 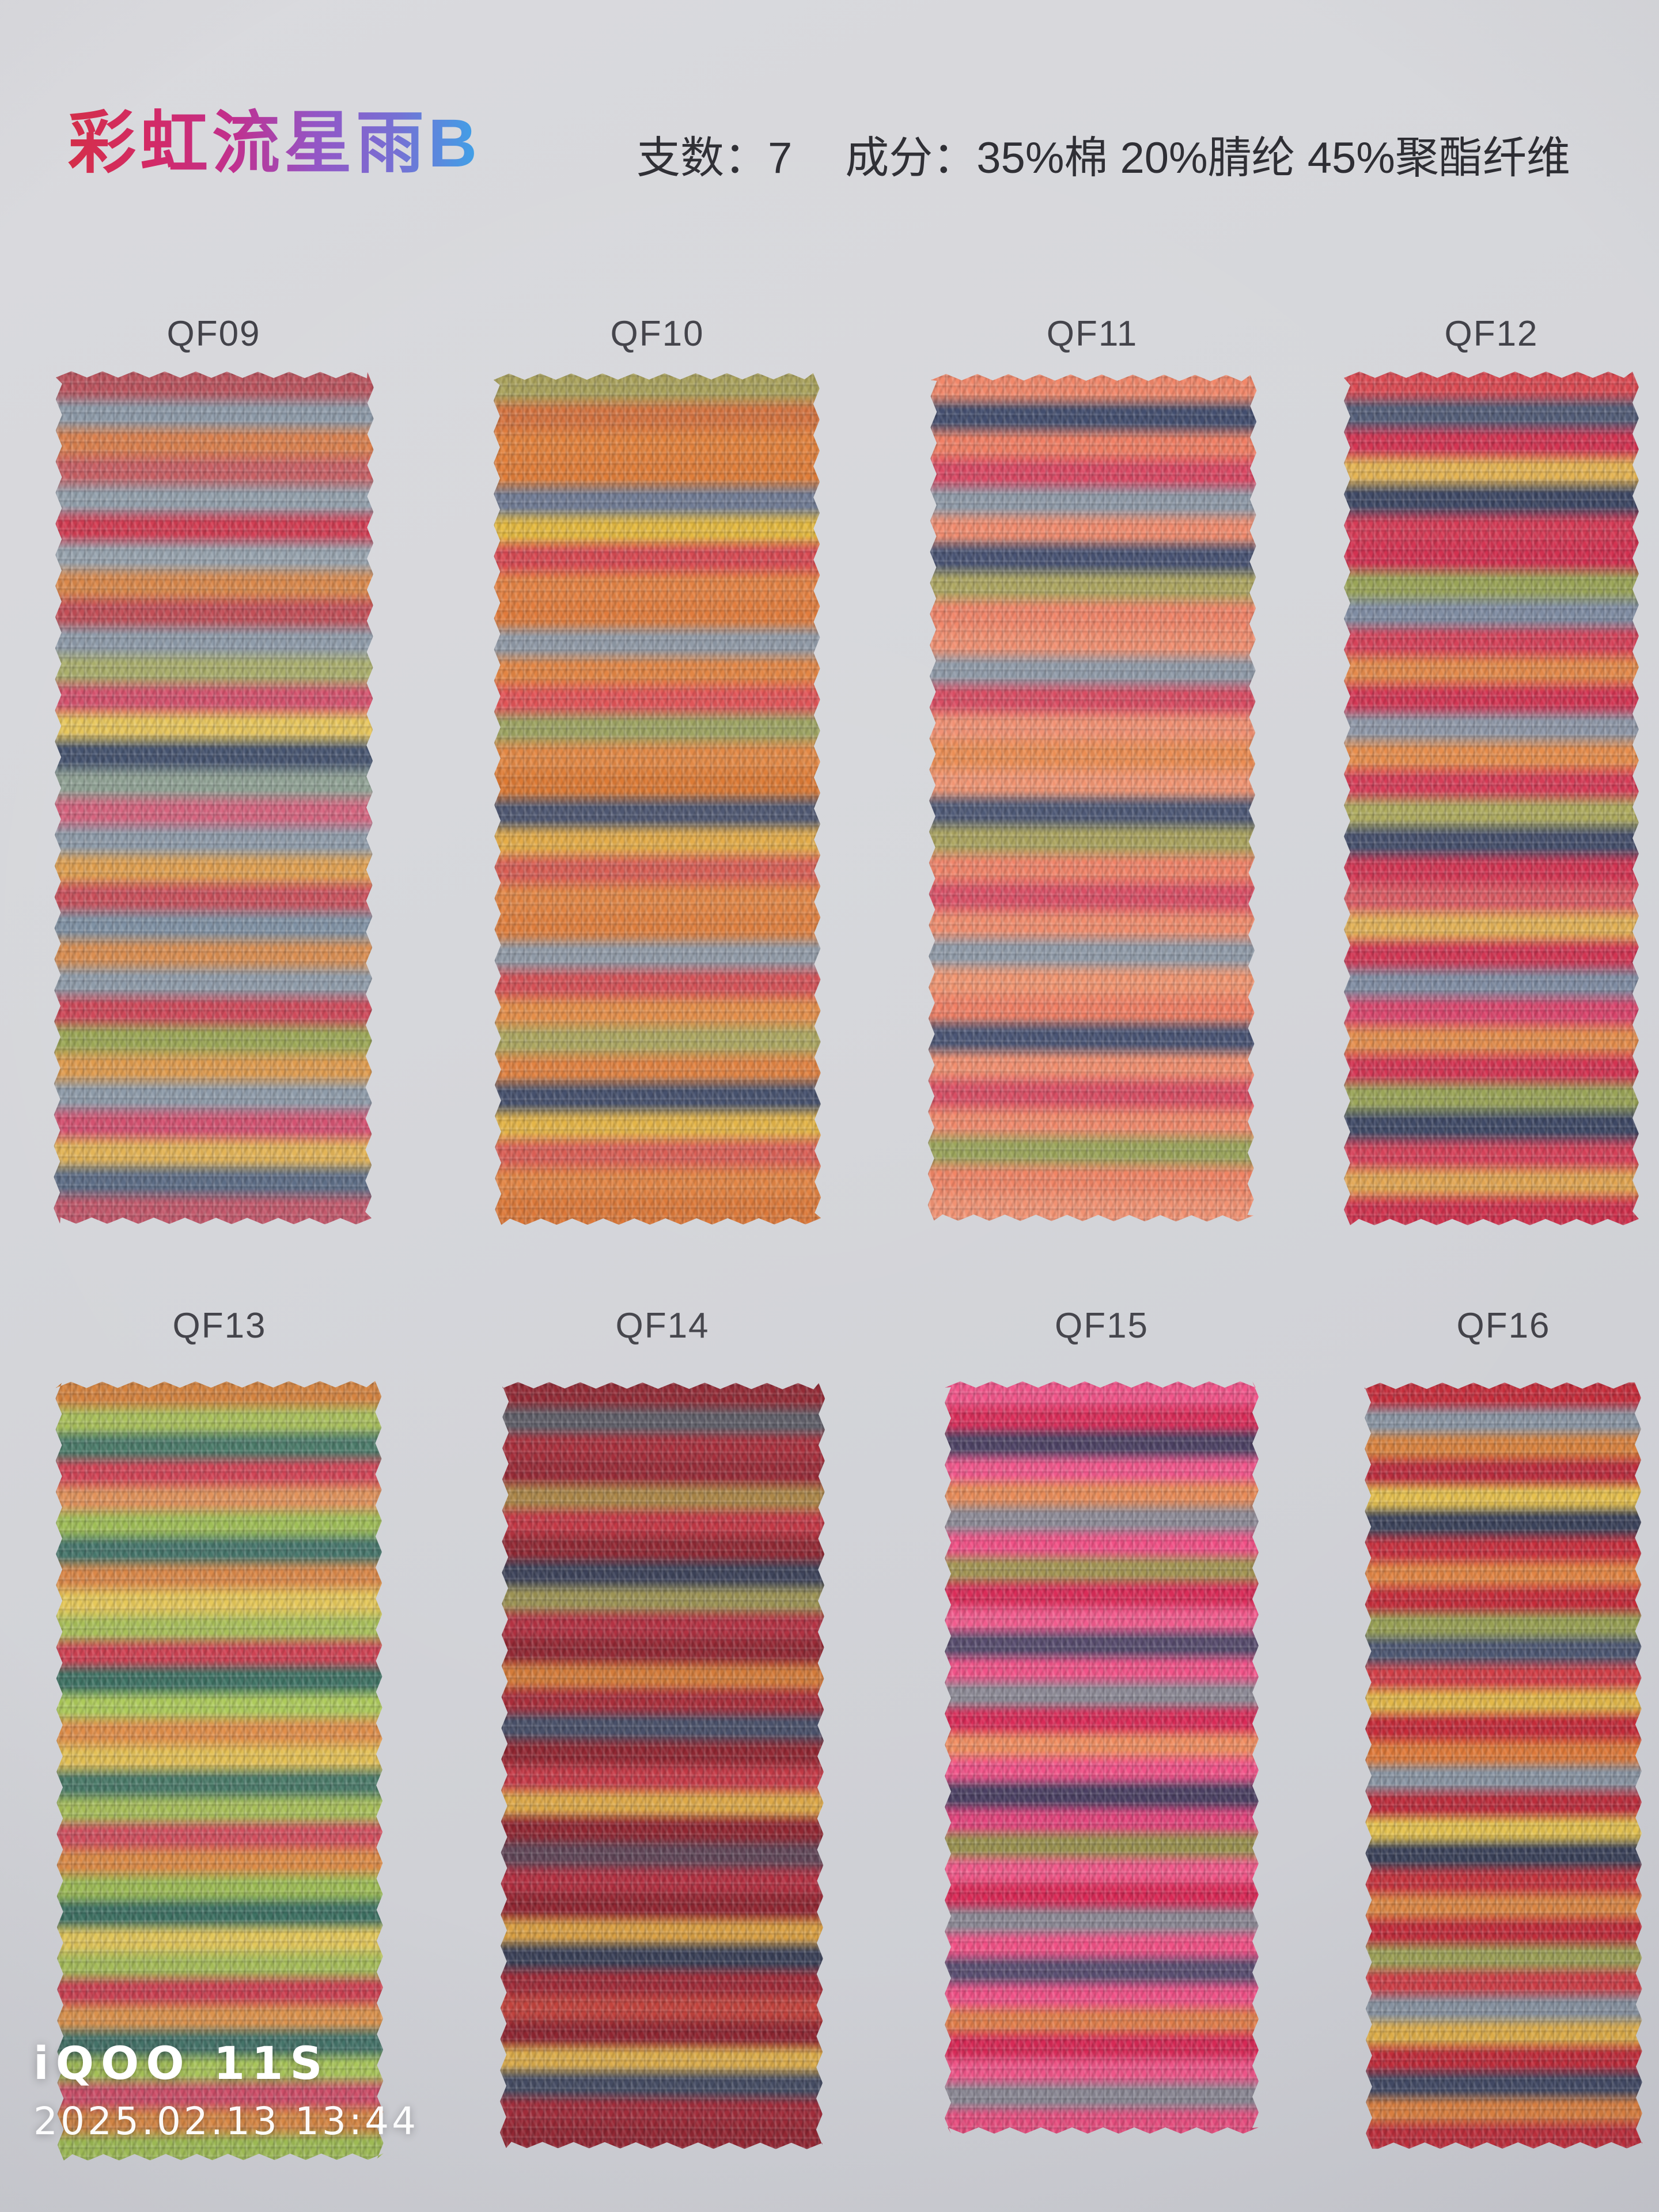 What do you see at coordinates (1503, 1765) in the screenshot?
I see `knit-swatch-qf16` at bounding box center [1503, 1765].